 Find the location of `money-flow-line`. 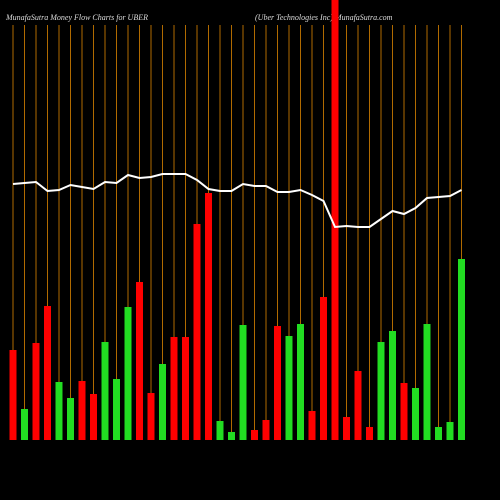

money-flow-line is located at coordinates (237, 201).